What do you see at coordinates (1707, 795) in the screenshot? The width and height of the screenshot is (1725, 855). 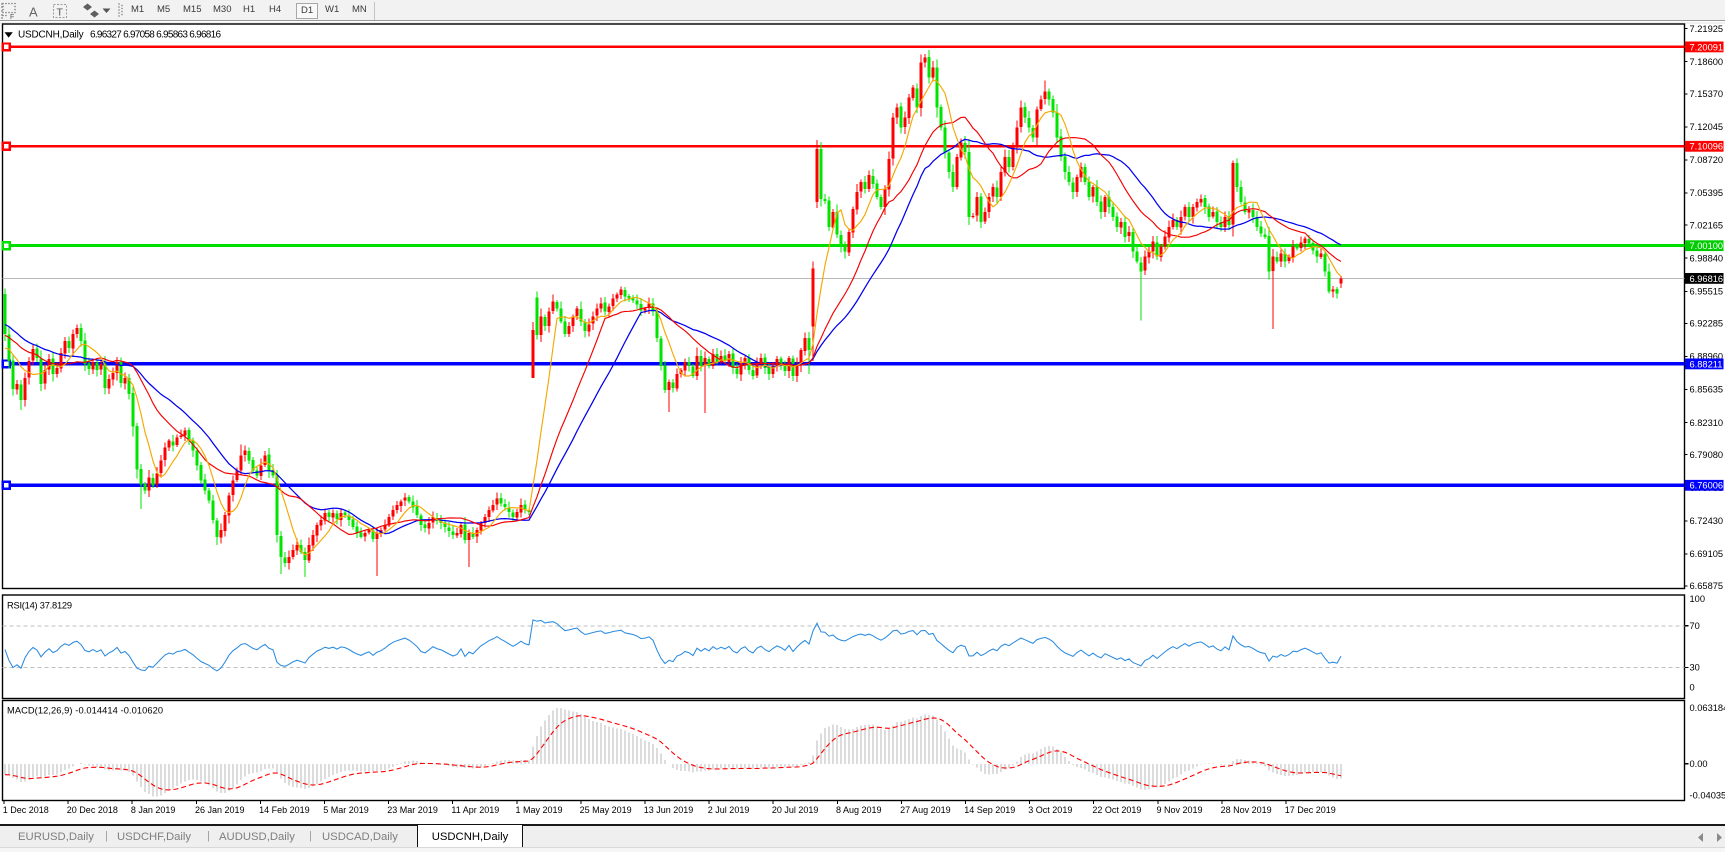 I see `svg-text: -0.040355` at bounding box center [1707, 795].